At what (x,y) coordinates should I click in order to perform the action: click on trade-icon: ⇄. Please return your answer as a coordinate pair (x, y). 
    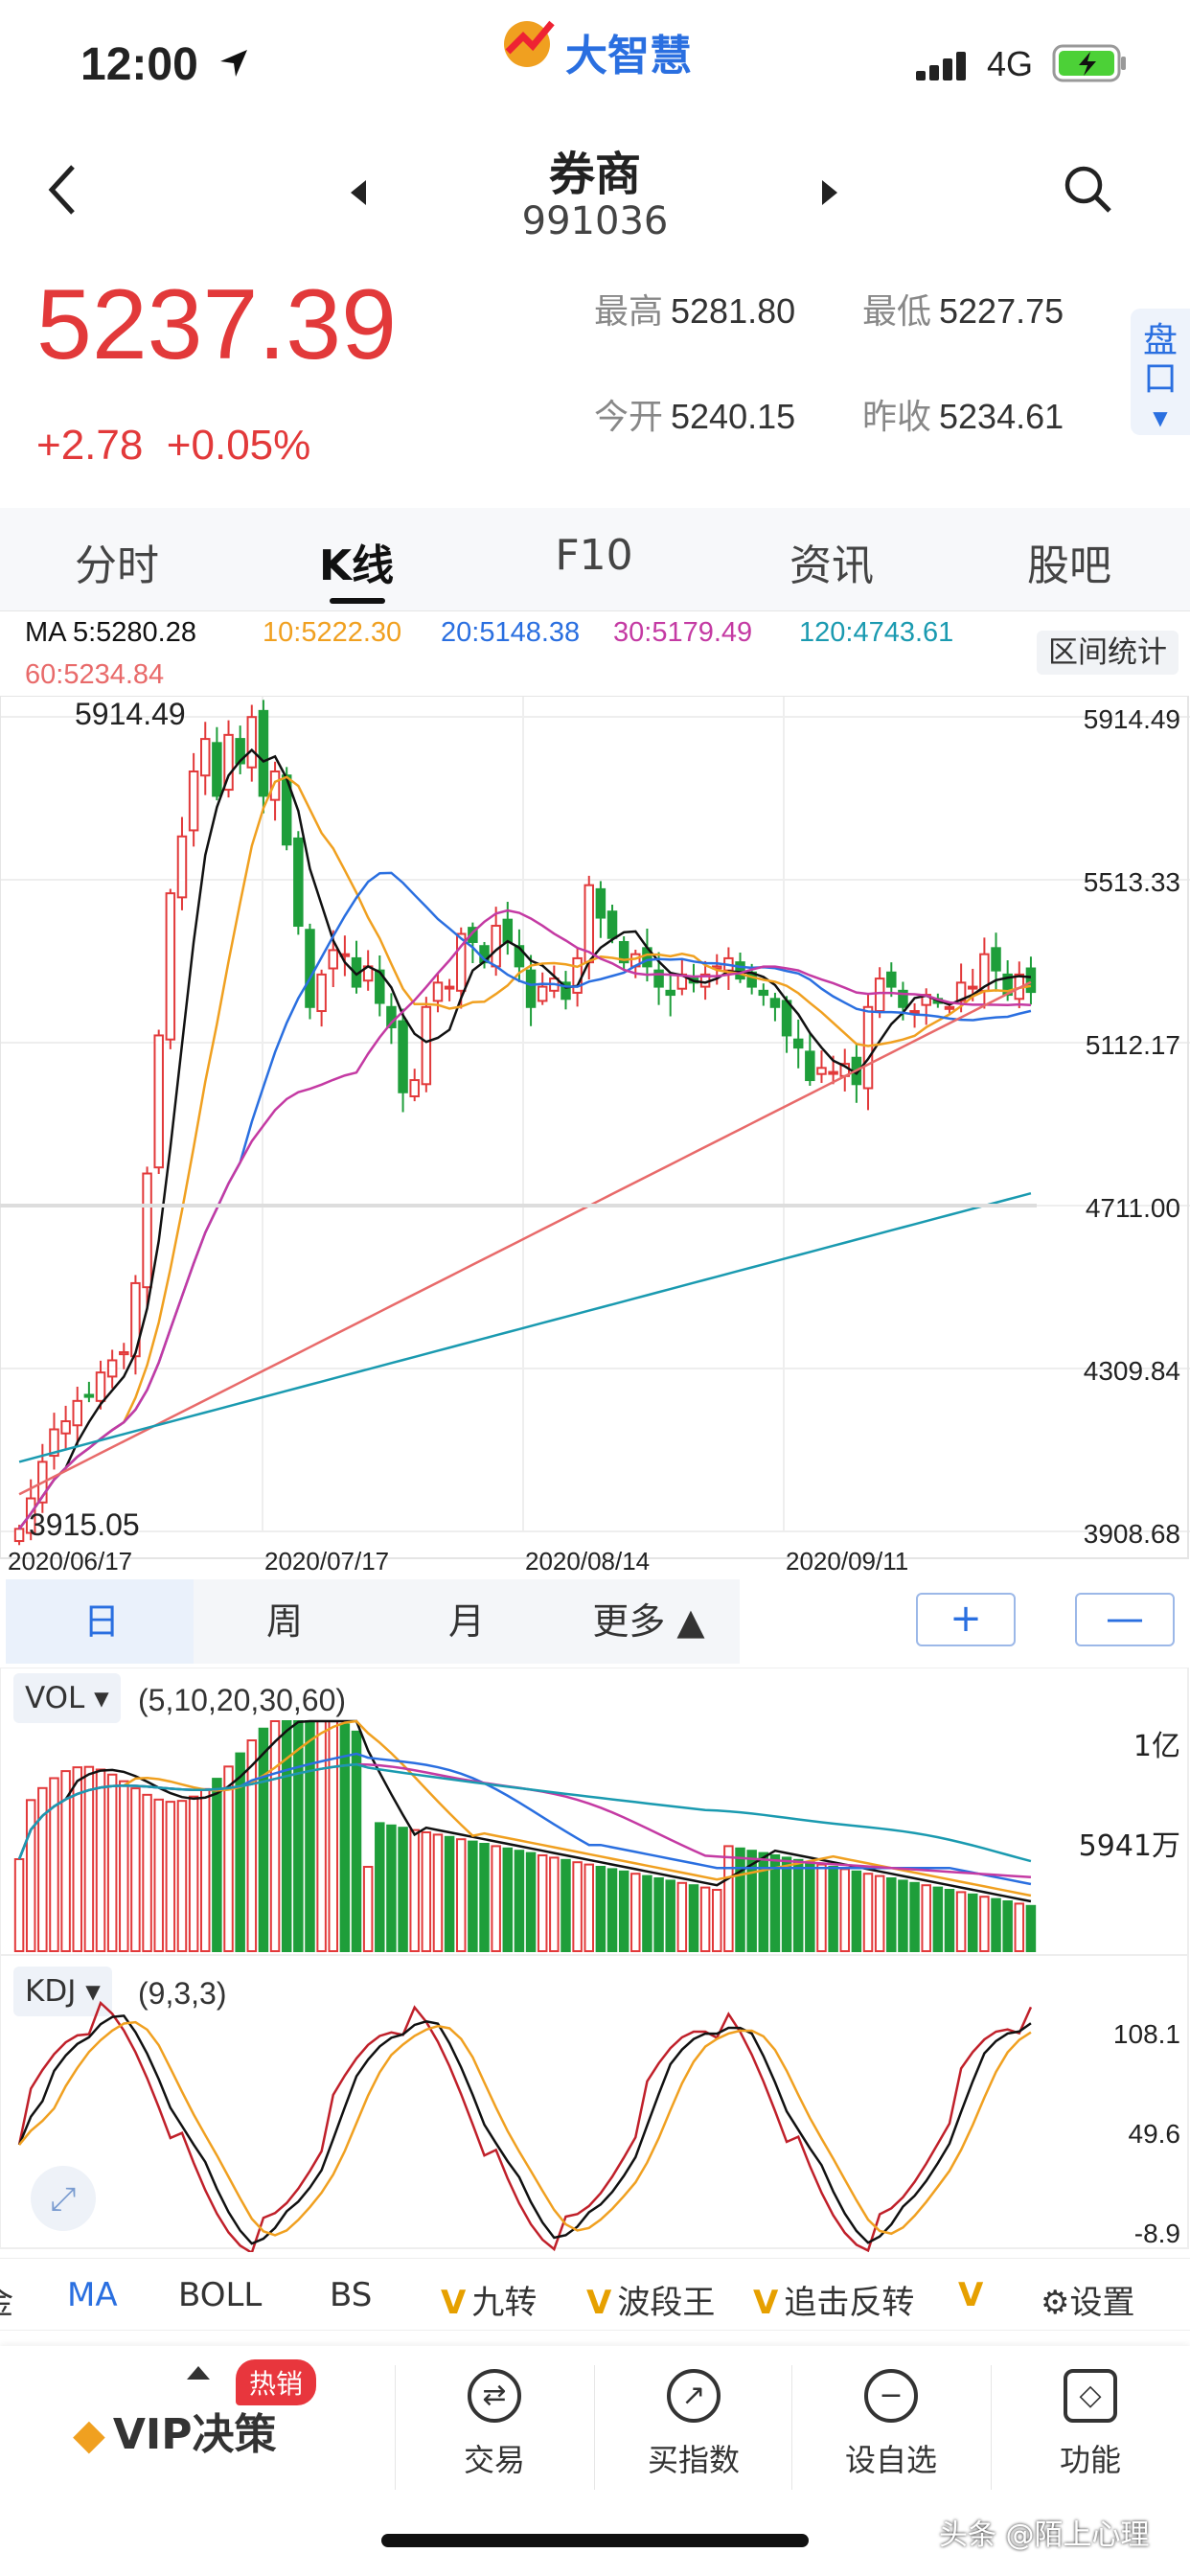
    Looking at the image, I should click on (495, 2396).